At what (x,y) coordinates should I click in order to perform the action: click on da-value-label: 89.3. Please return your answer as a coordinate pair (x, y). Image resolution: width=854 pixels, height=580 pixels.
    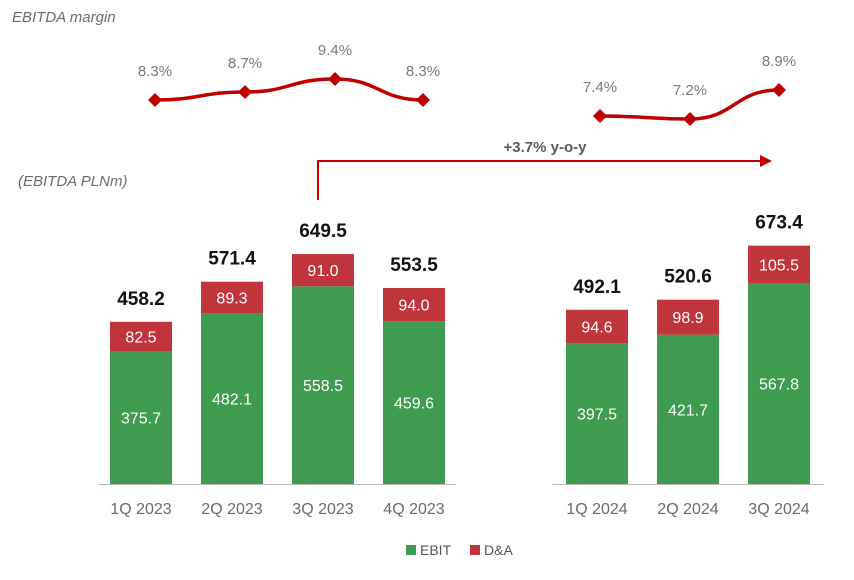
    Looking at the image, I should click on (231, 299).